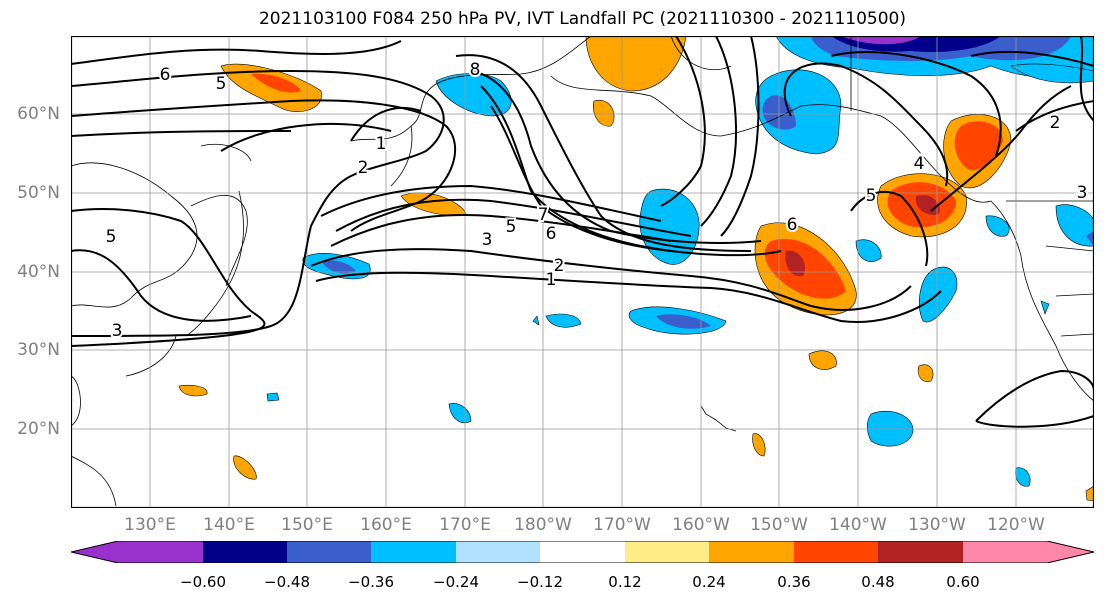  I want to click on lon-label: 180°W, so click(543, 525).